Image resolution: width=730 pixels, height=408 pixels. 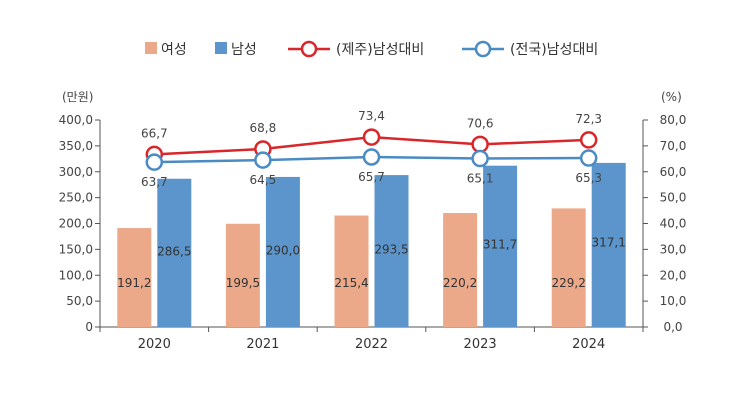 I want to click on legend-label-jeju-ratio: (제주)남성대비, so click(x=380, y=50).